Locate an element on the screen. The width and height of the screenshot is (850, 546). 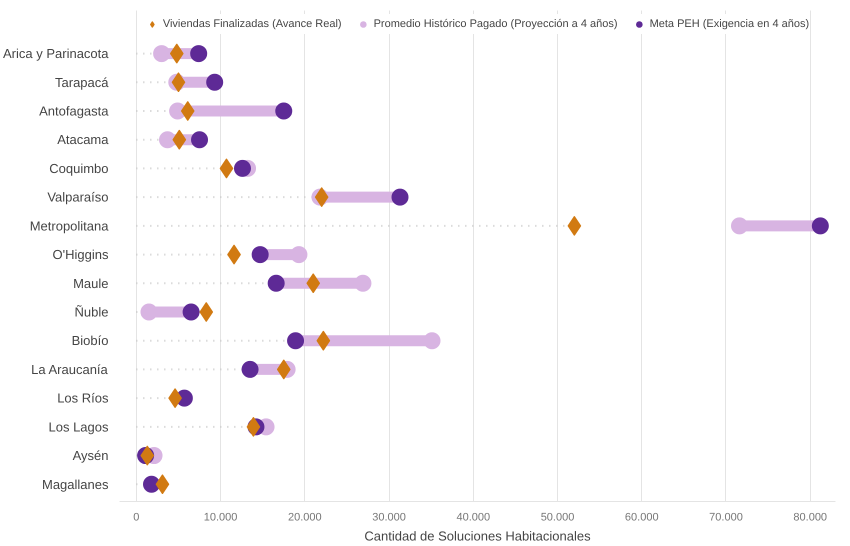
y-tick-label: Antofagasta is located at coordinates (74, 110).